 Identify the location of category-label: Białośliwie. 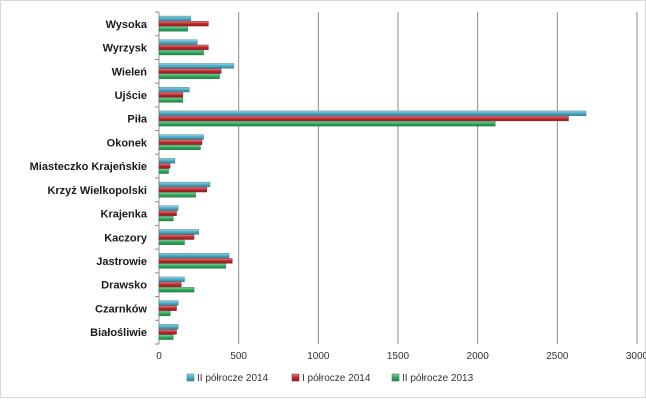
(118, 333).